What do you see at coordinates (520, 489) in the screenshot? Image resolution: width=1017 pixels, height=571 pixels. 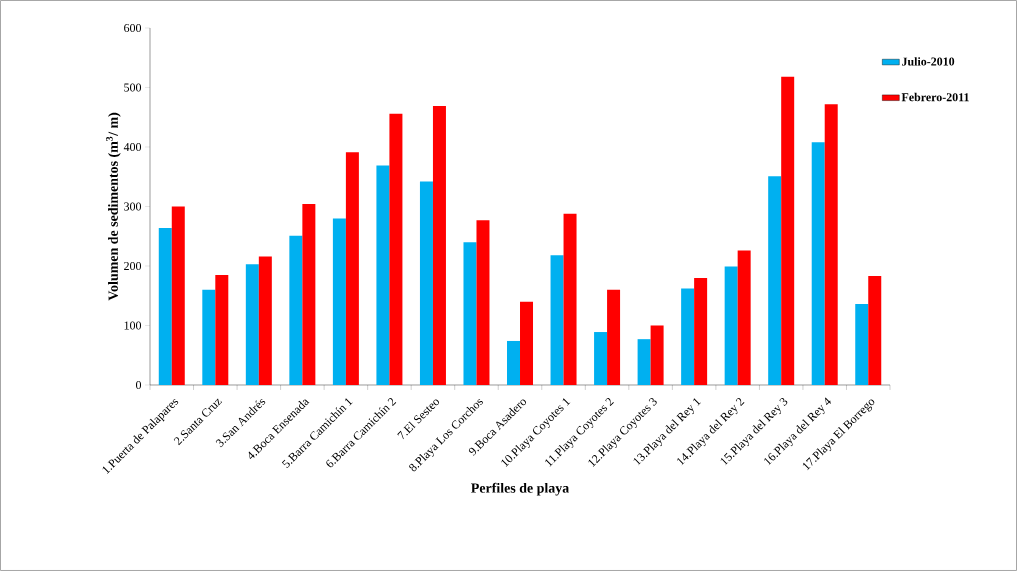 I see `x-axis-title: Perfiles de playa` at bounding box center [520, 489].